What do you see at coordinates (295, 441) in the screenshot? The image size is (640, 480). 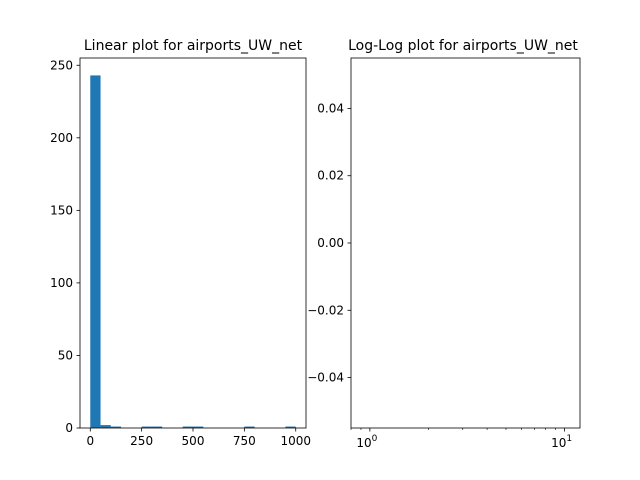 I see `linear-x-tick-label-4: 1000` at bounding box center [295, 441].